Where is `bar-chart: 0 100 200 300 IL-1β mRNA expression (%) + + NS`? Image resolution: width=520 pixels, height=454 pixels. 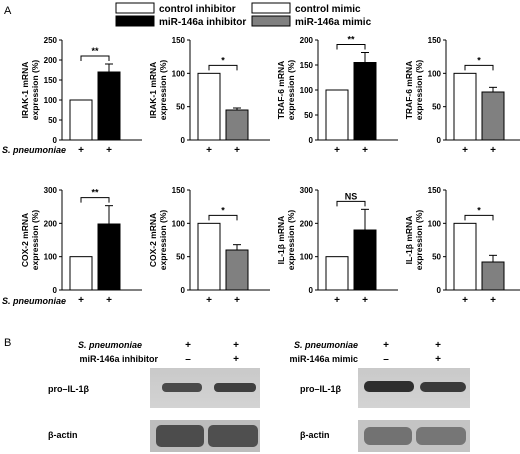
bar-chart: 0 100 200 300 IL-1β mRNA expression (%) + + NS is located at coordinates (337, 246).